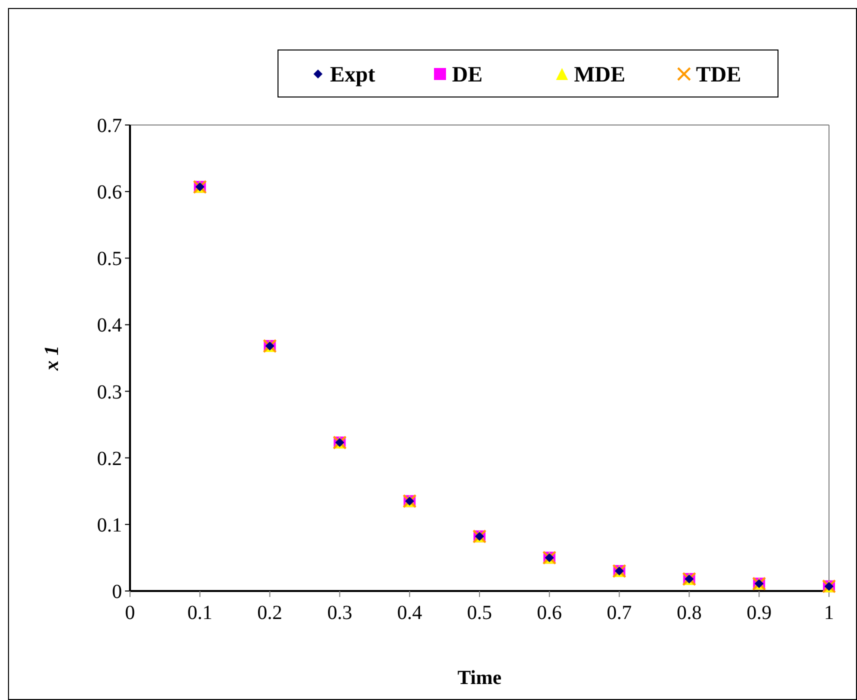  I want to click on x-tick-label: 0.4, so click(409, 613).